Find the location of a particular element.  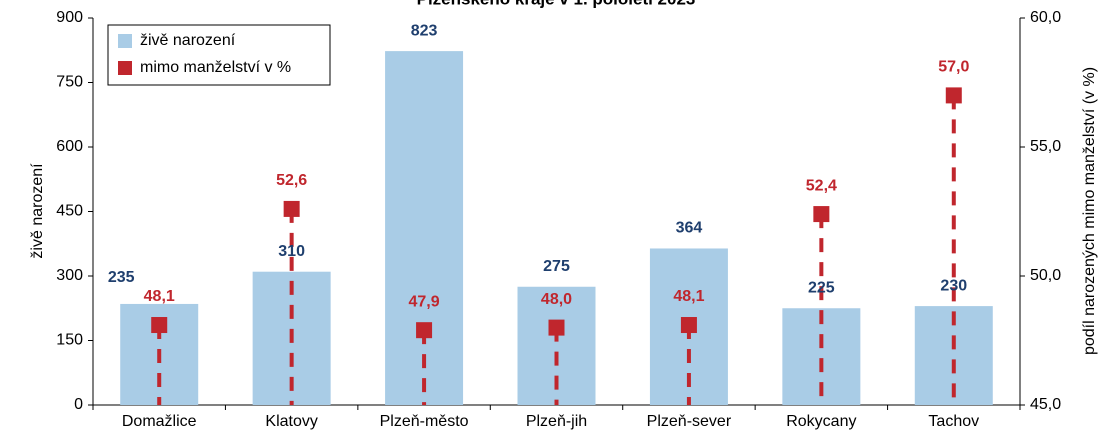

value-label: 52,4 is located at coordinates (821, 185).